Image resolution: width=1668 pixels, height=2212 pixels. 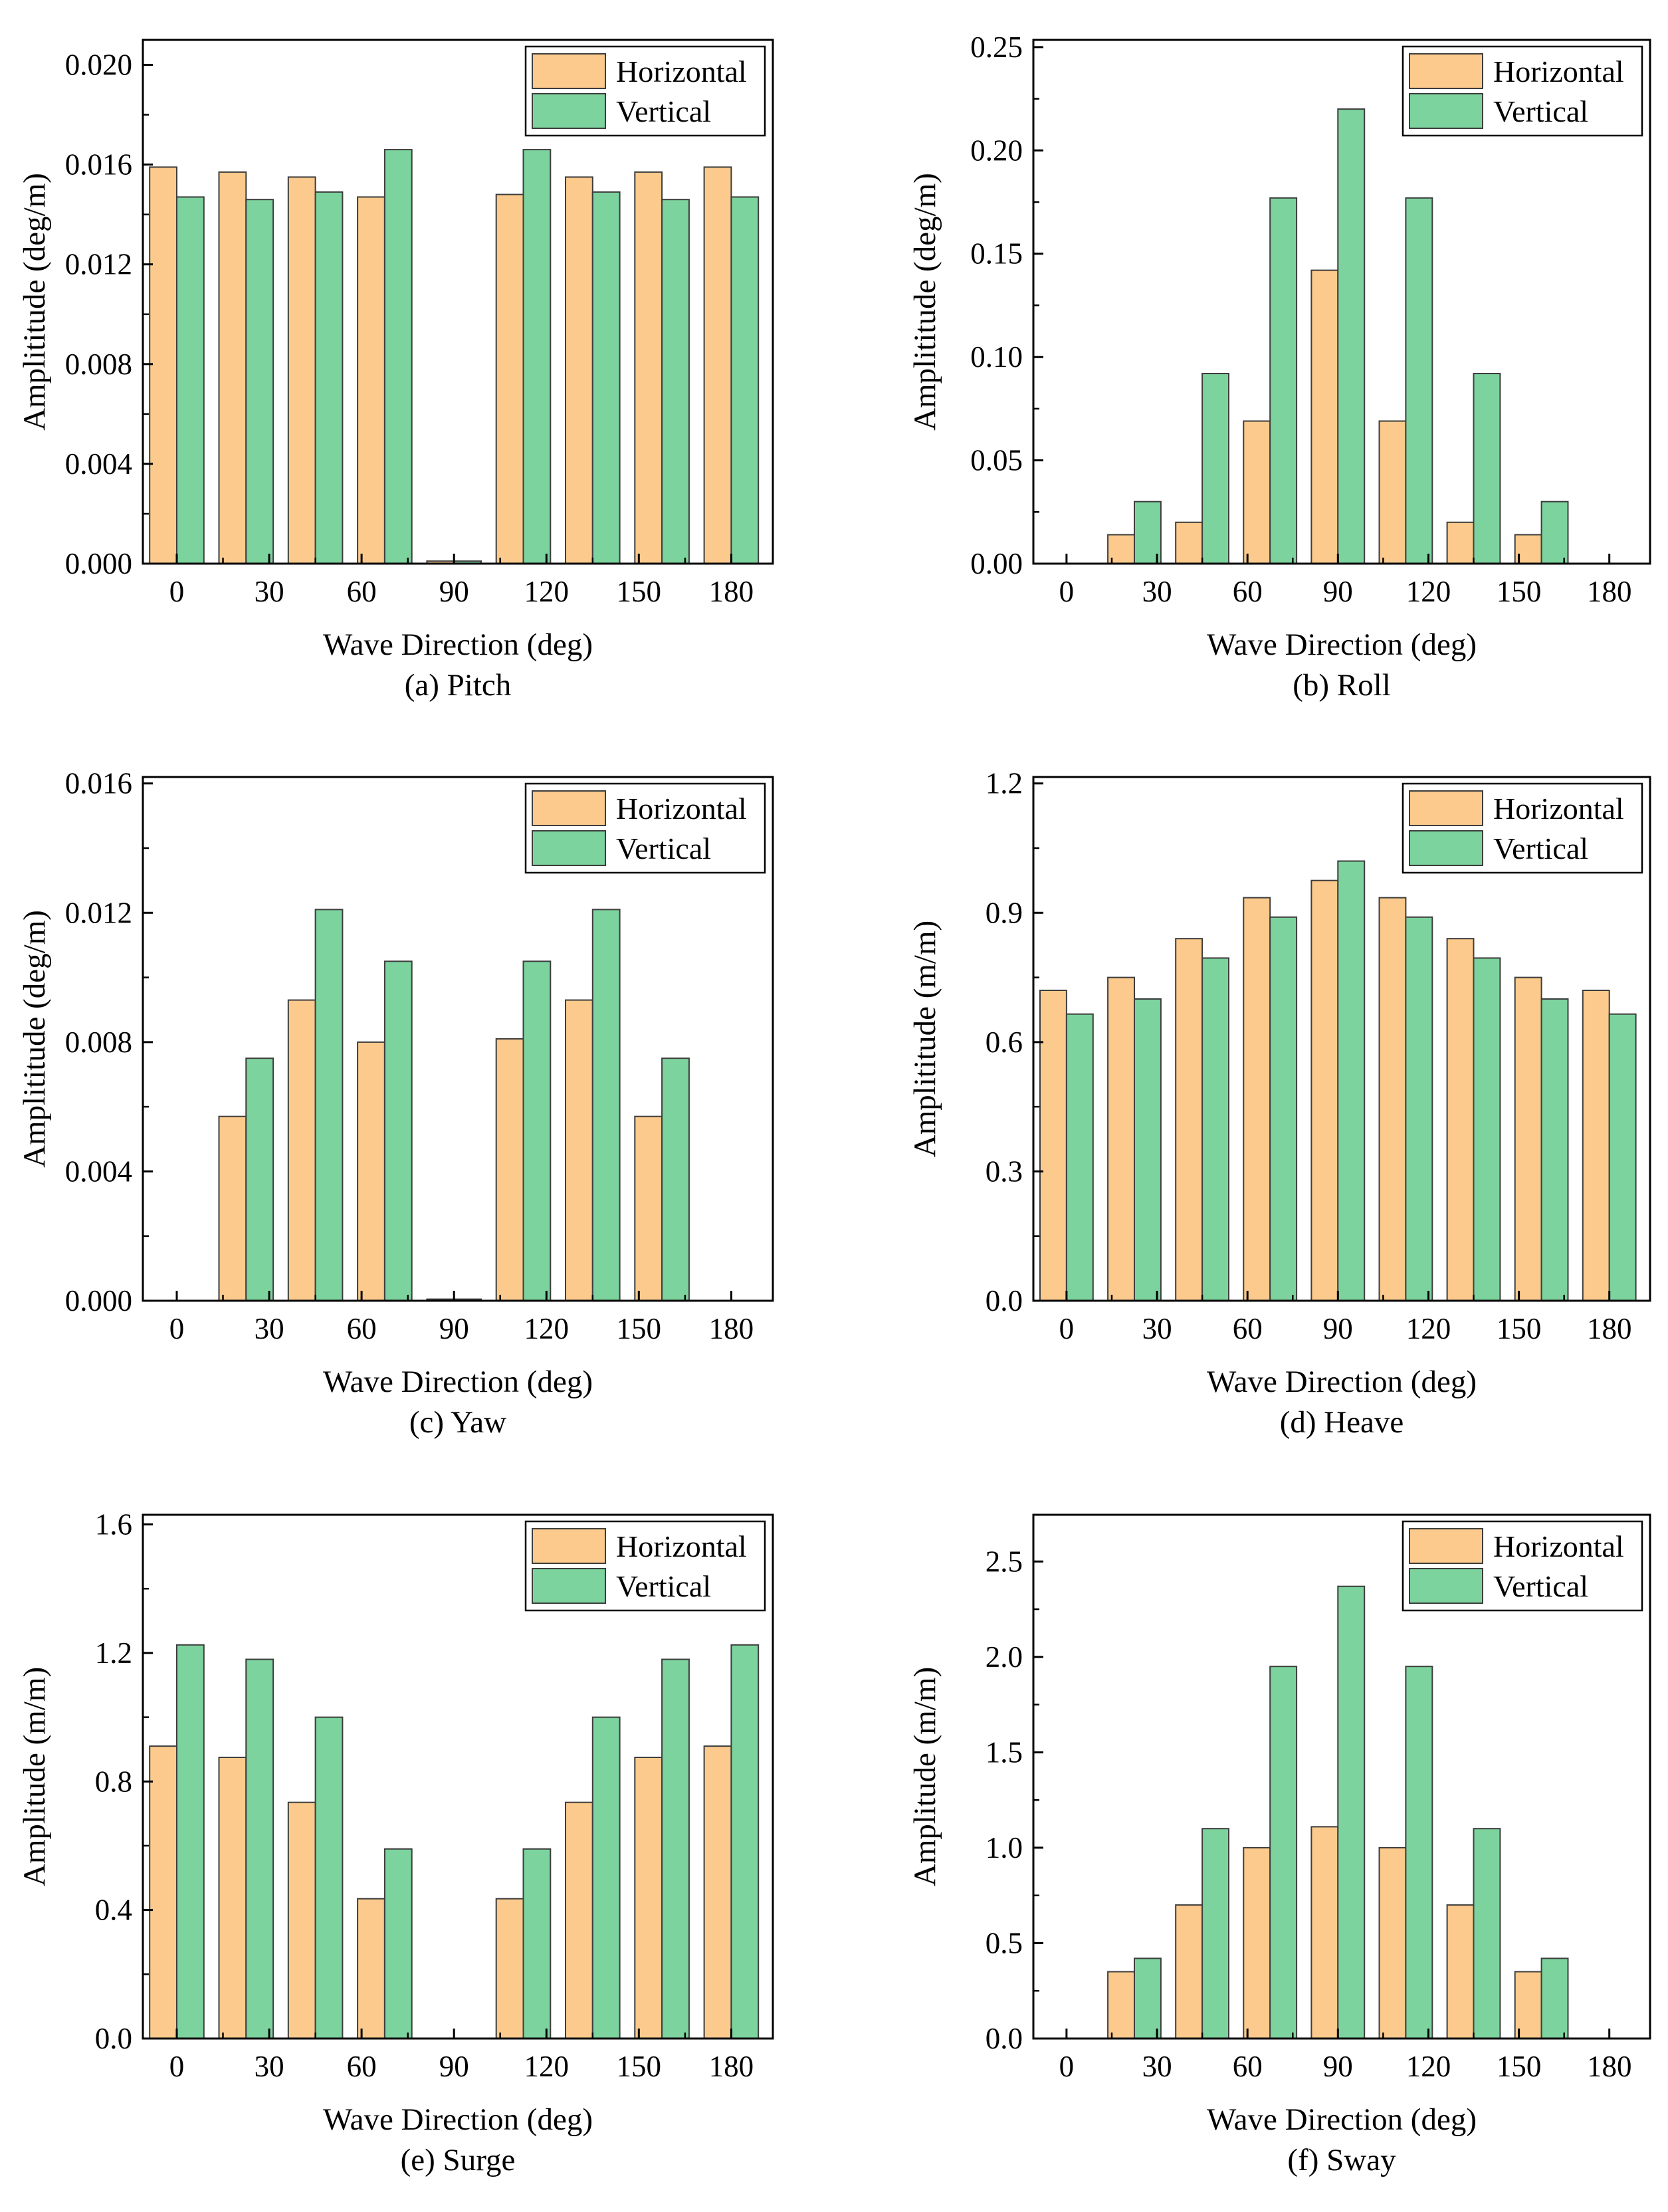 What do you see at coordinates (113, 1911) in the screenshot?
I see `y-tick-label: 0.4` at bounding box center [113, 1911].